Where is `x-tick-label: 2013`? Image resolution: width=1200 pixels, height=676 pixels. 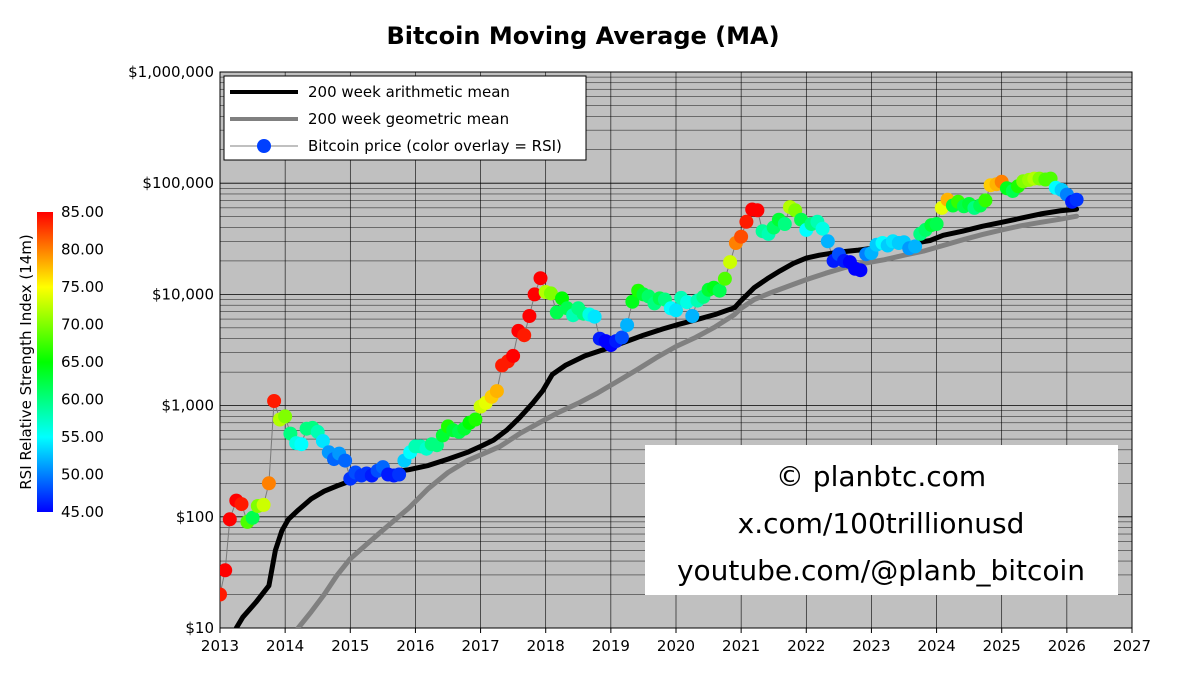
x-tick-label: 2013 is located at coordinates (220, 646).